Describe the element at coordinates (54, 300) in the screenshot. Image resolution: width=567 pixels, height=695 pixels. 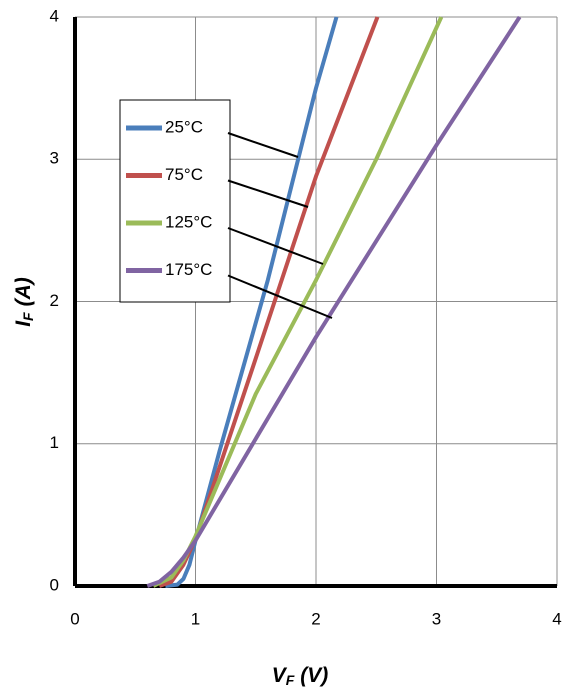
I see `y-tick-label: 2` at that location.